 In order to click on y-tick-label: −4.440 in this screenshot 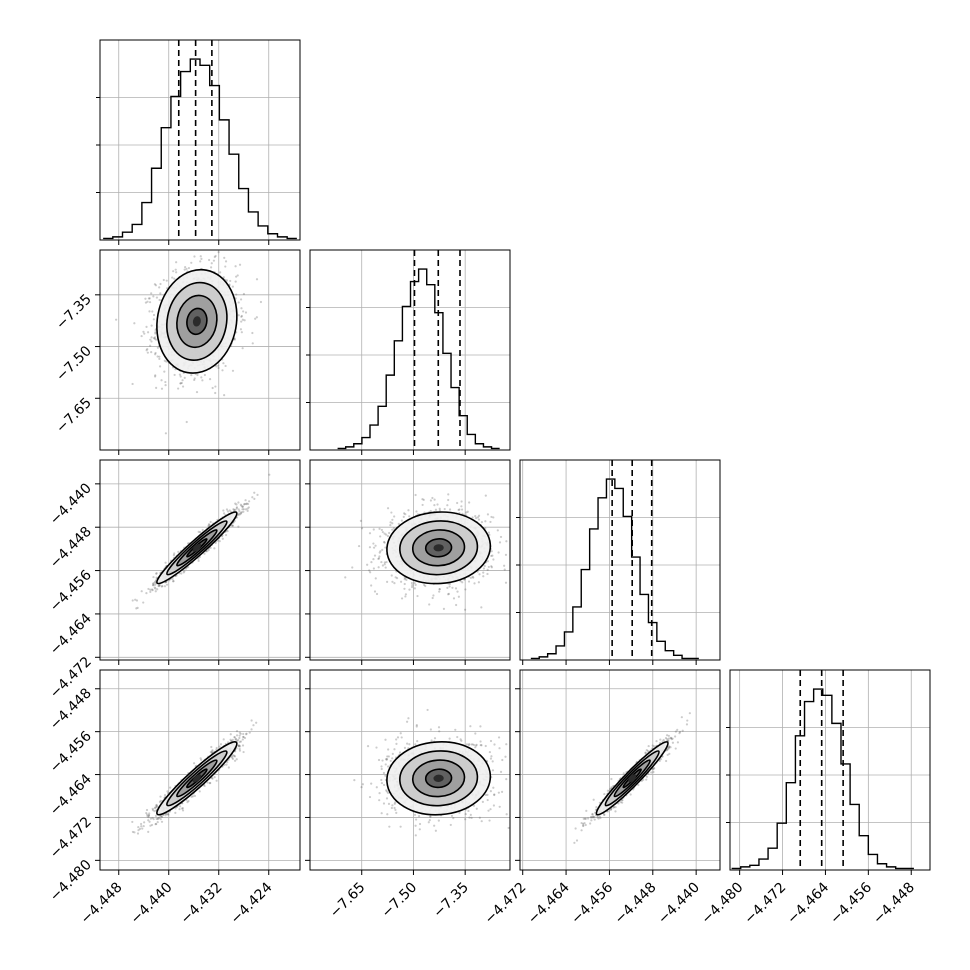, I will do `click(71, 504)`.